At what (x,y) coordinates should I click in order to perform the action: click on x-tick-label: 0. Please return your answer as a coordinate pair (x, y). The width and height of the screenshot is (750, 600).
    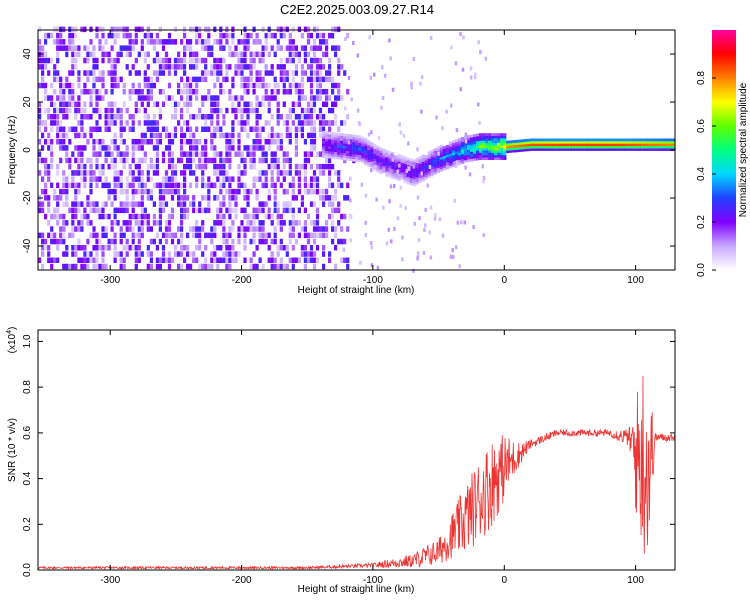
    Looking at the image, I should click on (505, 580).